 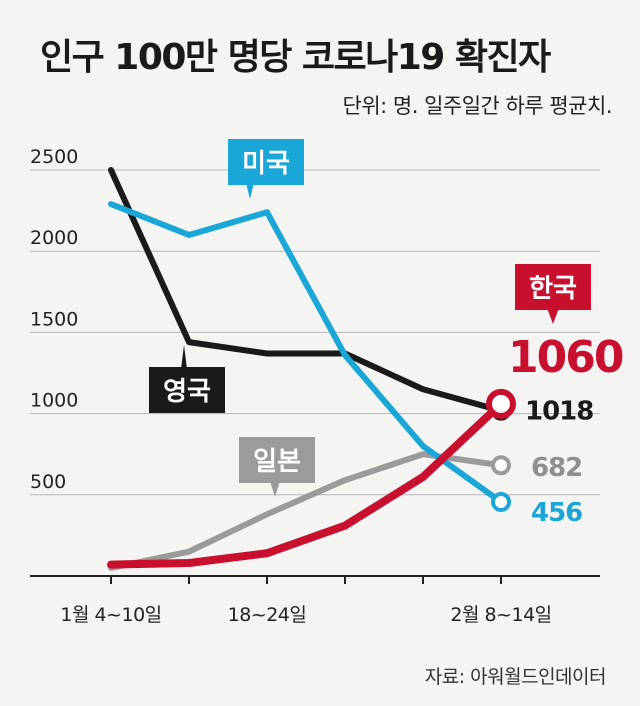 What do you see at coordinates (295, 57) in the screenshot?
I see `chart-title: 인구 100만 명당 코로나19 확진자` at bounding box center [295, 57].